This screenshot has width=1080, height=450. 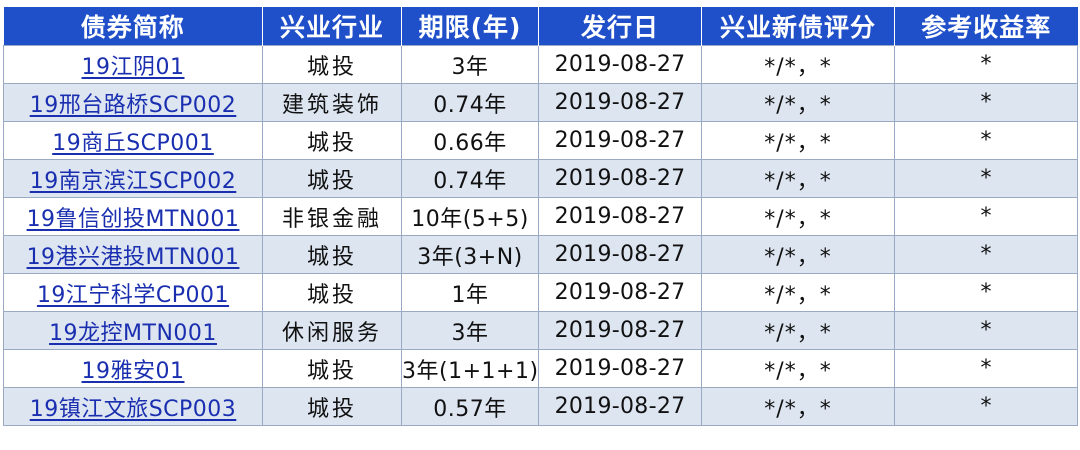 I want to click on table-row: 19鲁信创投MTN001 非银金融 10年(5+5) 2019-08-27 */*，* *, so click(x=540, y=216).